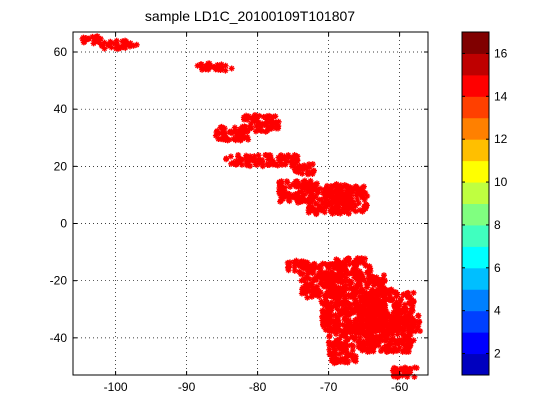 The width and height of the screenshot is (560, 420). I want to click on colorbar-tick-label: 10, so click(501, 182).